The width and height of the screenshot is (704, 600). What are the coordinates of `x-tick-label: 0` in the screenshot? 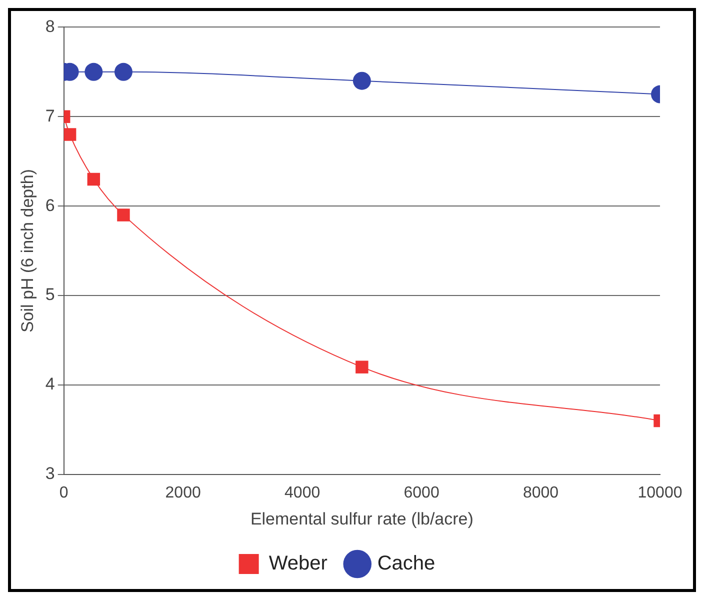 It's located at (63, 493).